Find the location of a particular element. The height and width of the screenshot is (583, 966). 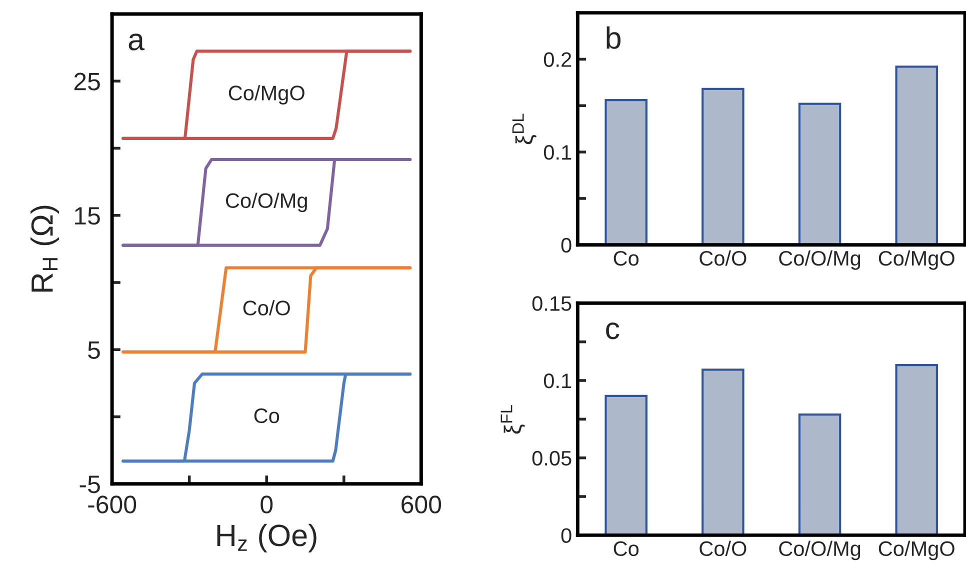

series-label: Co/O is located at coordinates (266, 308).